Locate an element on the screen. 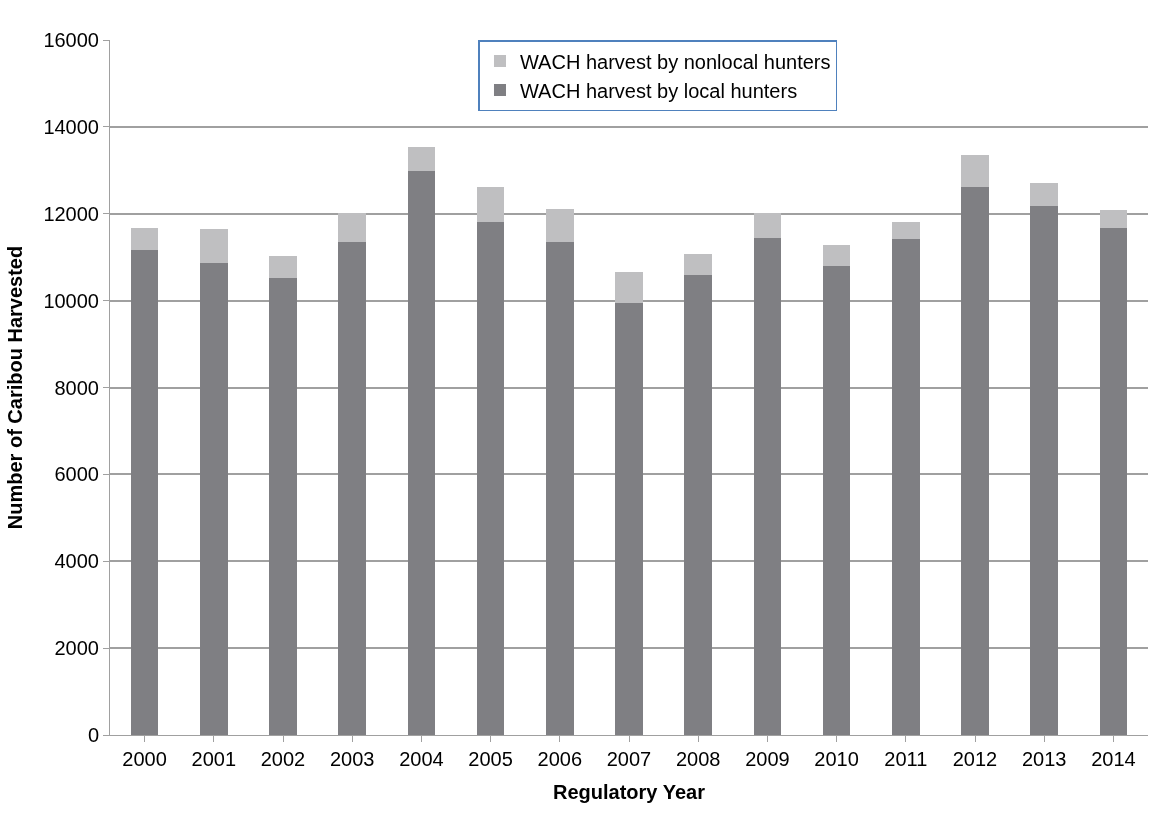  x-tick-label: 2011 is located at coordinates (906, 759).